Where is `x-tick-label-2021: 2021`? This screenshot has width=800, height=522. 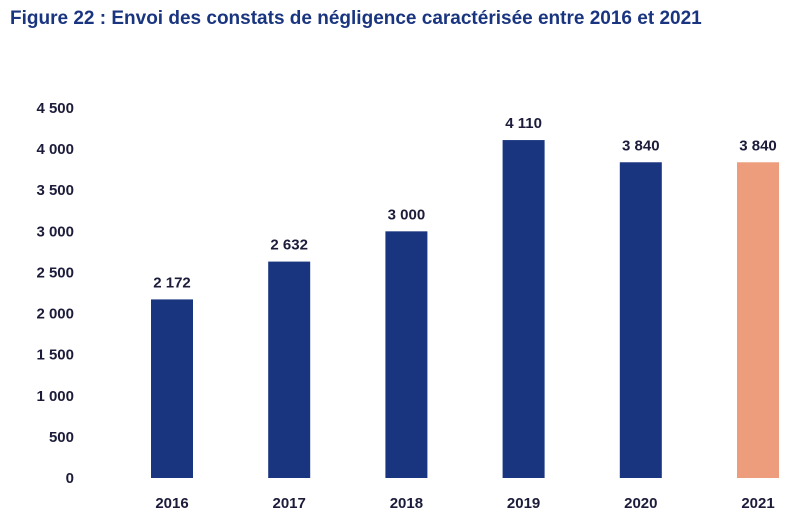
x-tick-label-2021: 2021 is located at coordinates (757, 503).